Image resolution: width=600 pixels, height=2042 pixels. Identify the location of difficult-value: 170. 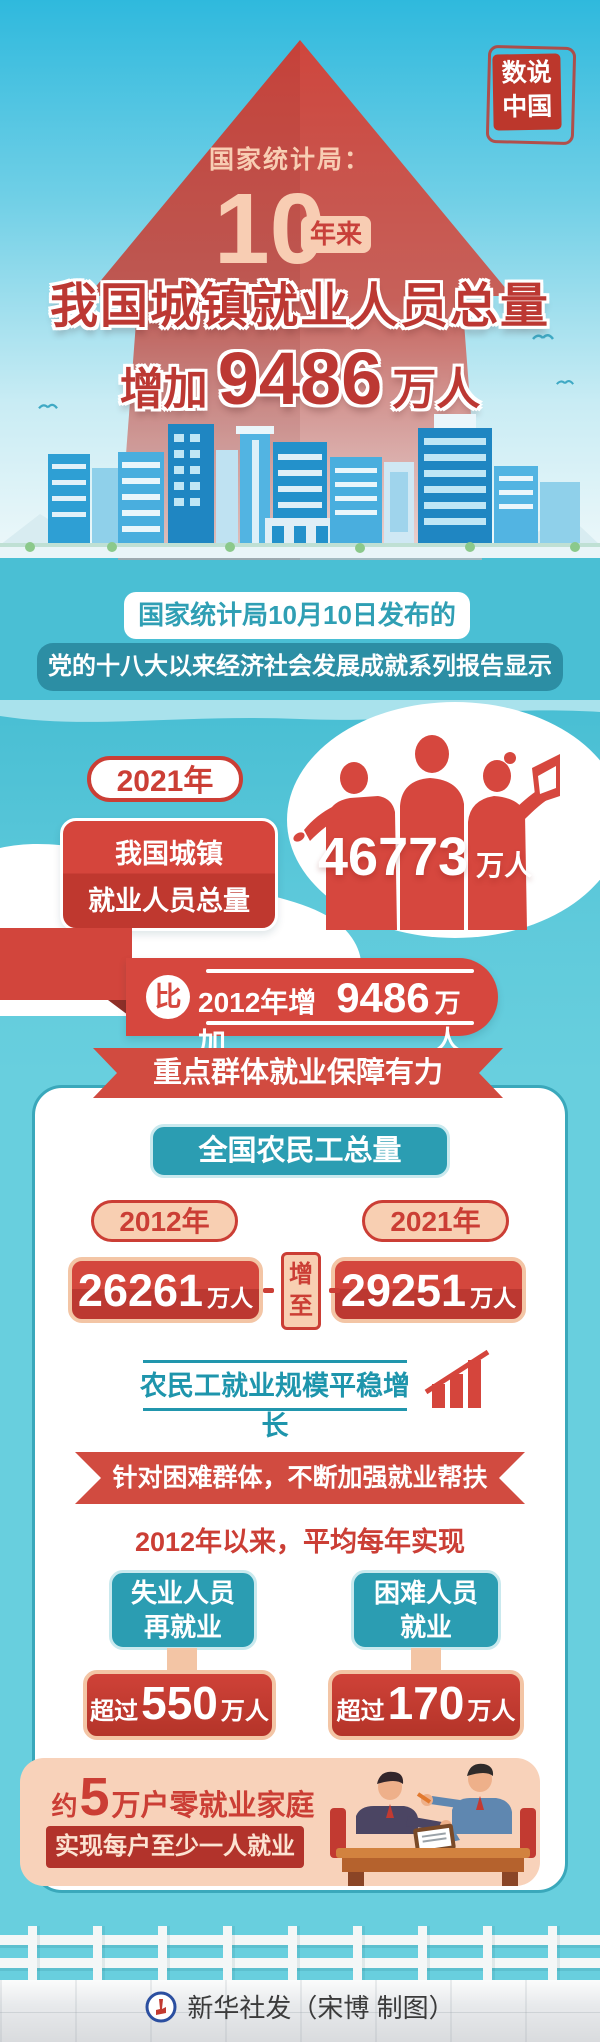
(426, 1703).